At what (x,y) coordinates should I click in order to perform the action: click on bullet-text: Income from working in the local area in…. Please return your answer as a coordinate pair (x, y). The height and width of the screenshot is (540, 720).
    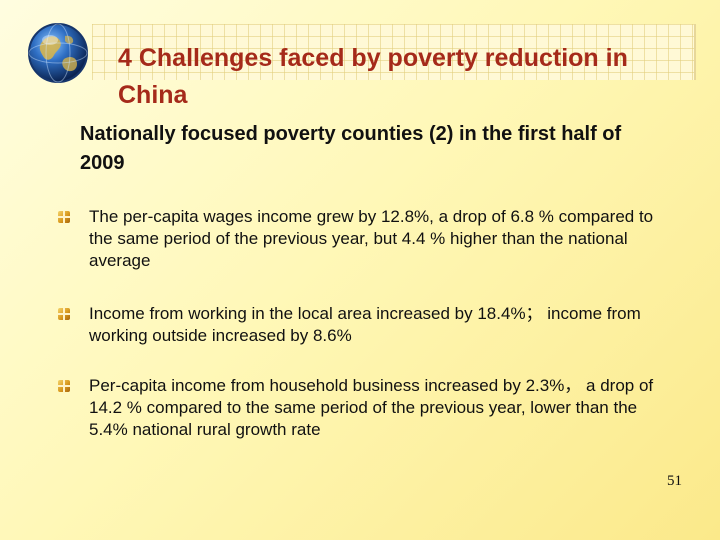
    Looking at the image, I should click on (365, 324).